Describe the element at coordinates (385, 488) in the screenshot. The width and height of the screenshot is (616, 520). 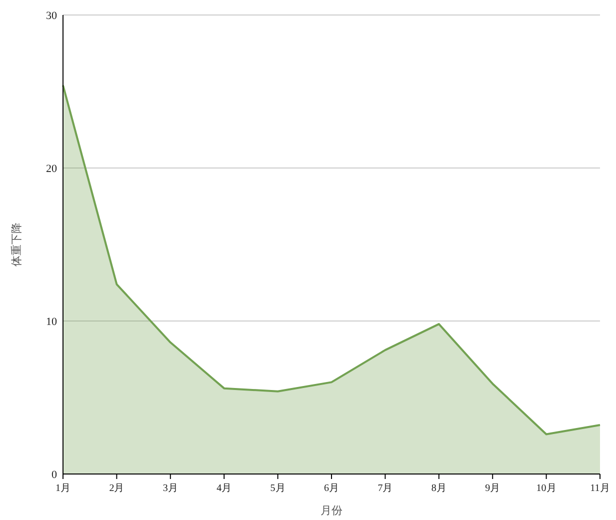
I see `x-tick-label: 7月` at that location.